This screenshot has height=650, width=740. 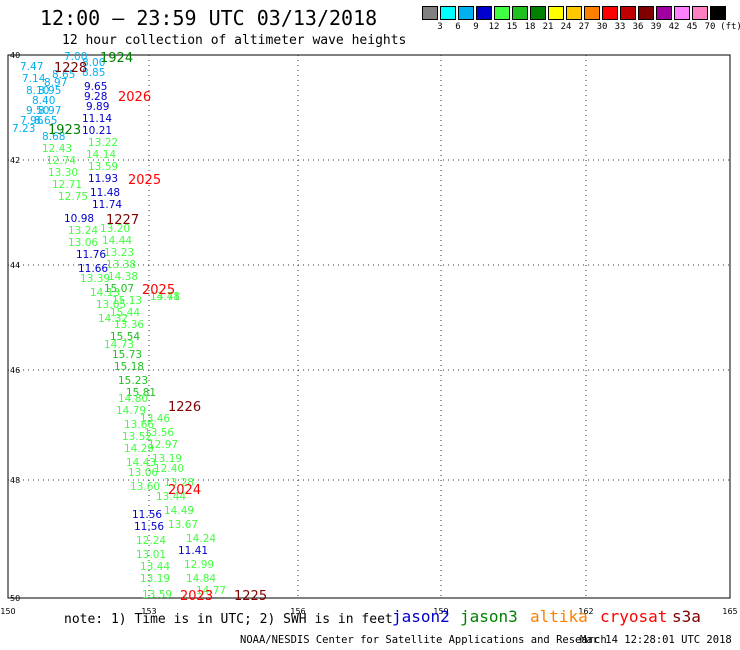 I want to click on wave-reading: 13.48, so click(x=165, y=297).